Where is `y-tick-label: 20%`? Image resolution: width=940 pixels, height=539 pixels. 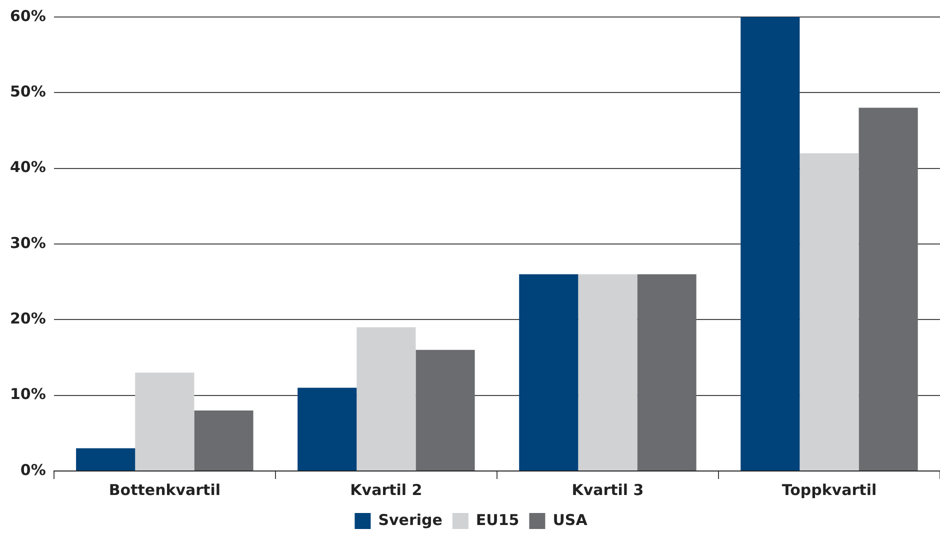 y-tick-label: 20% is located at coordinates (28, 319).